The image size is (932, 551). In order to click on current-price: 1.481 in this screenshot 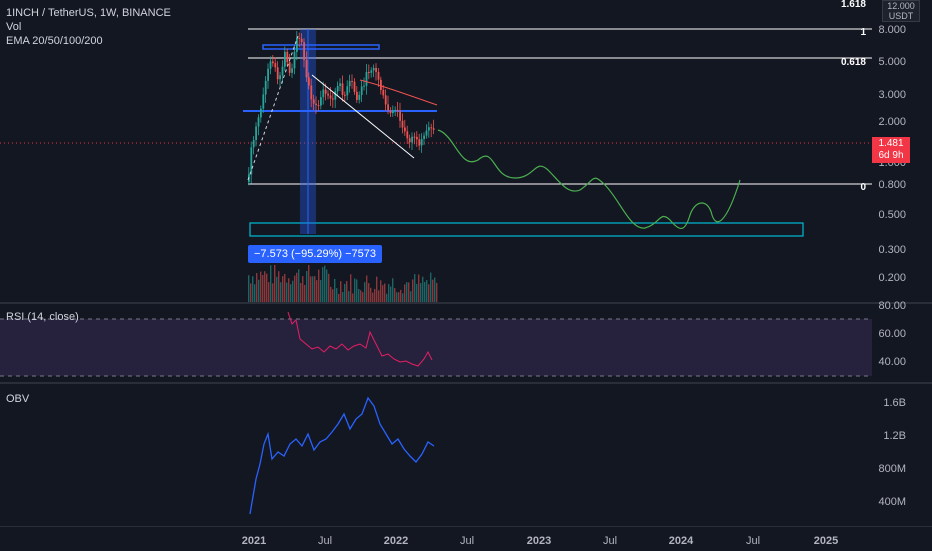, I will do `click(891, 143)`.